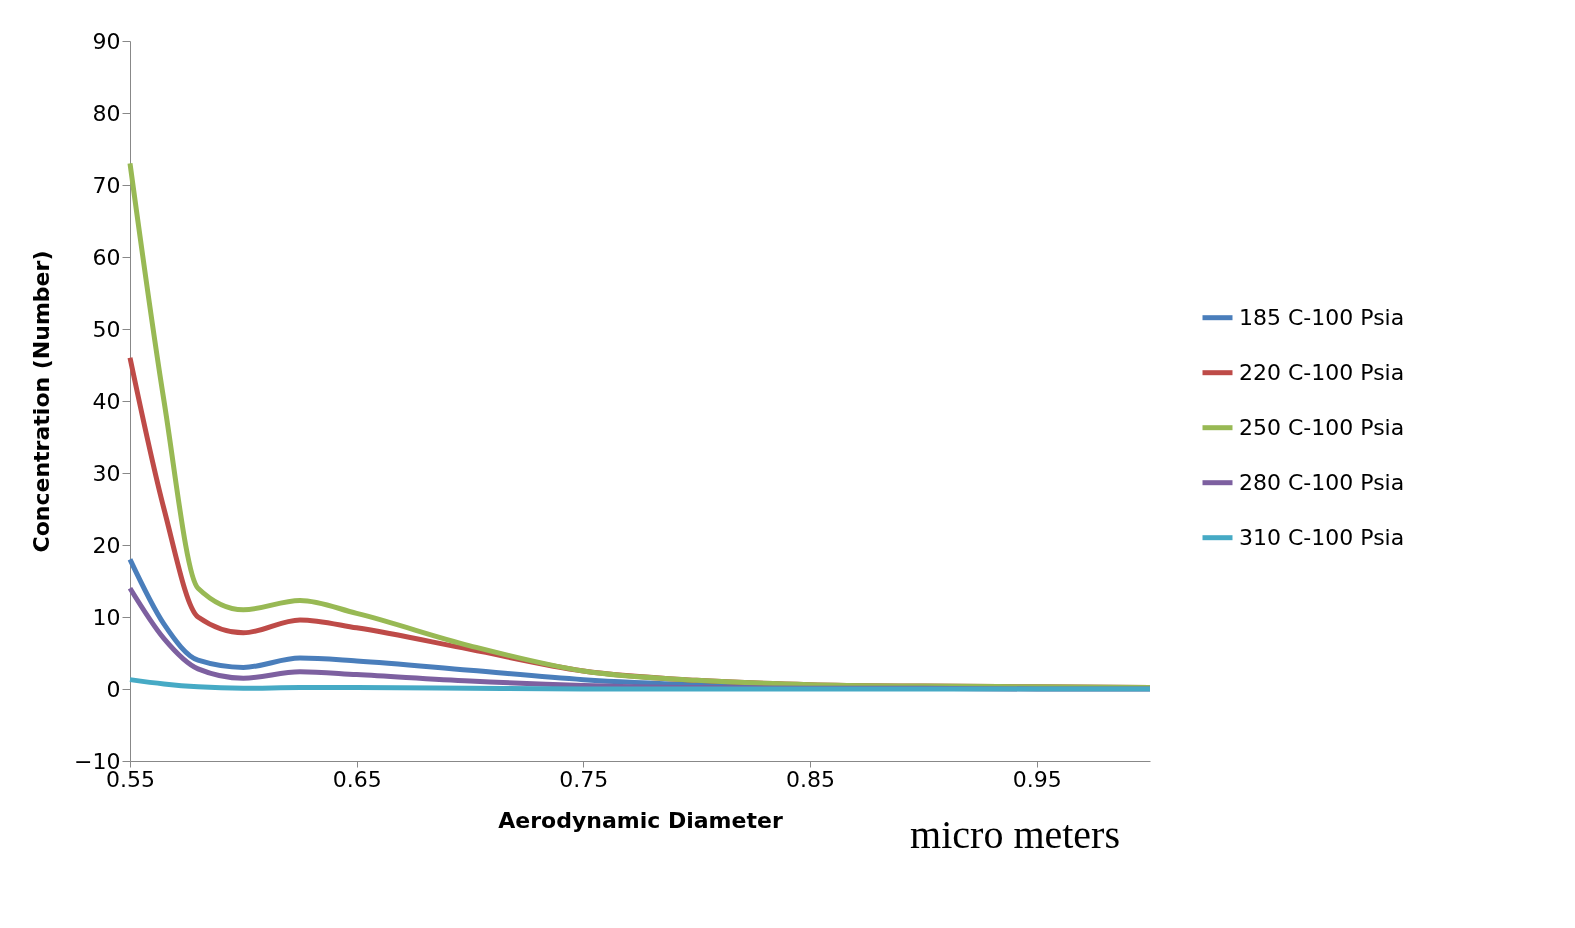 The image size is (1575, 928). What do you see at coordinates (42, 401) in the screenshot?
I see `y-axis-title: Concentration (Number)` at bounding box center [42, 401].